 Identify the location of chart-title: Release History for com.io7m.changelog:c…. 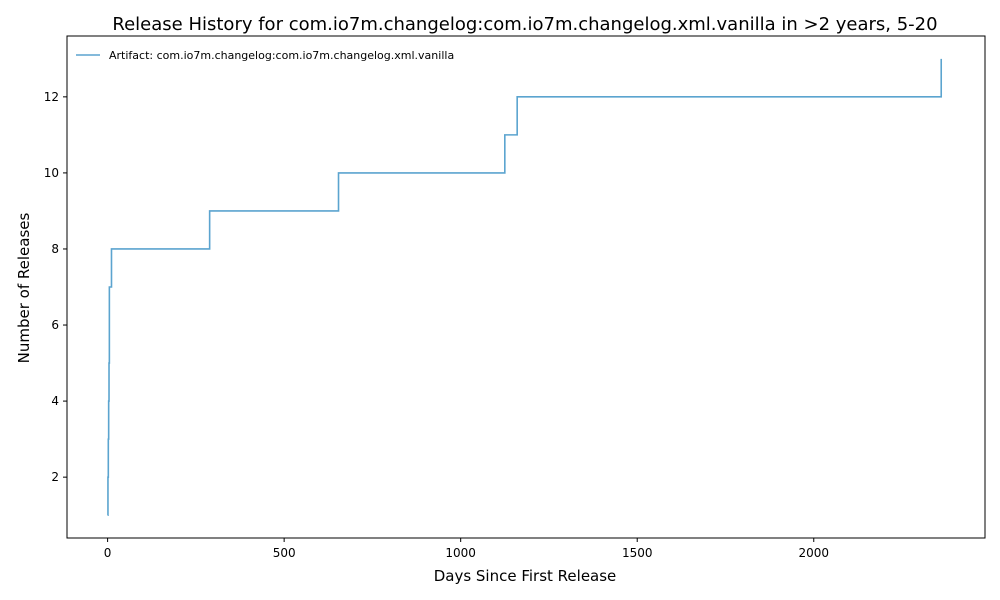
(524, 24).